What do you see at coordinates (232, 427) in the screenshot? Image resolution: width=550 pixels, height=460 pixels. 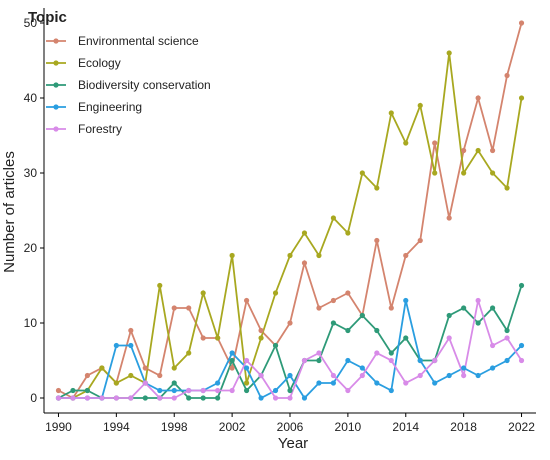 I see `x-tick-label: 2002` at bounding box center [232, 427].